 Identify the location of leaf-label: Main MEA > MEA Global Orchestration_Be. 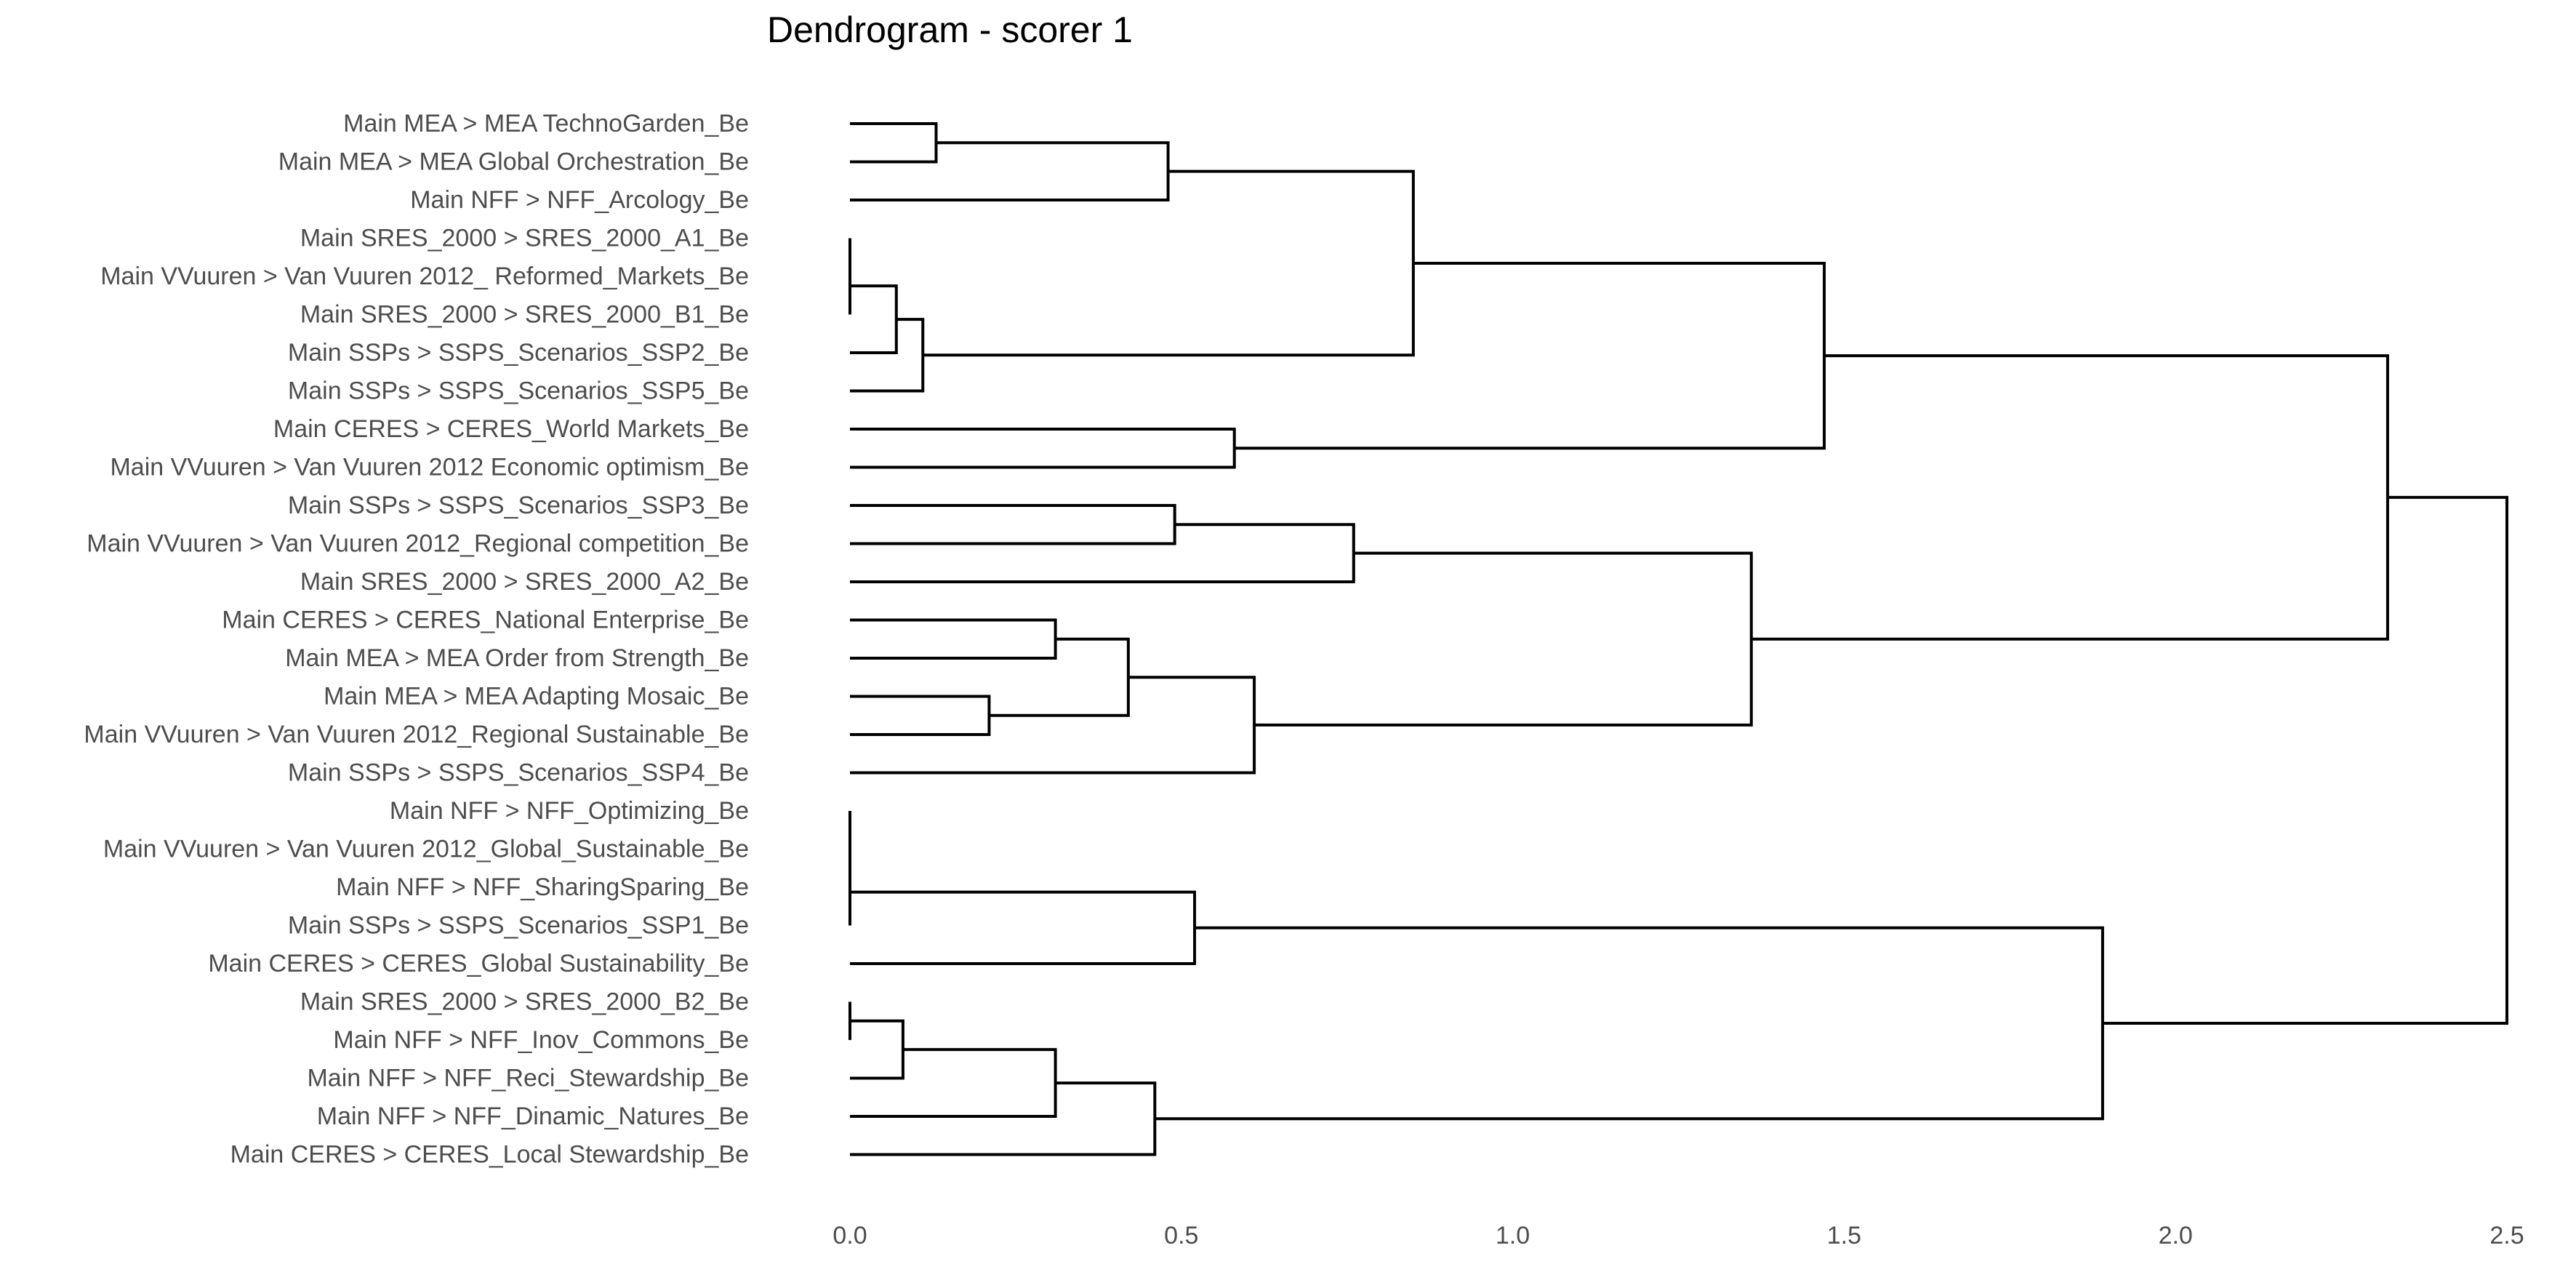
(514, 162).